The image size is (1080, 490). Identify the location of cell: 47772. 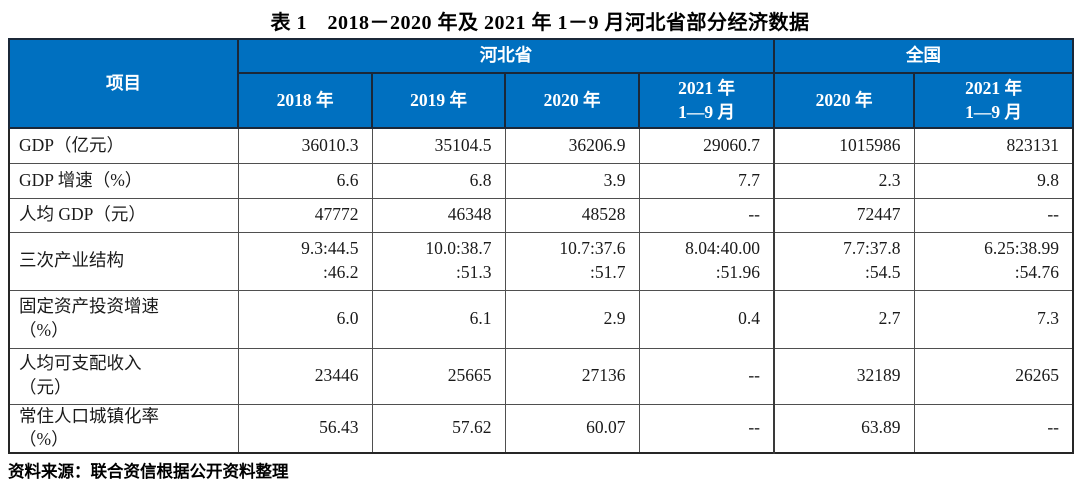
(305, 215).